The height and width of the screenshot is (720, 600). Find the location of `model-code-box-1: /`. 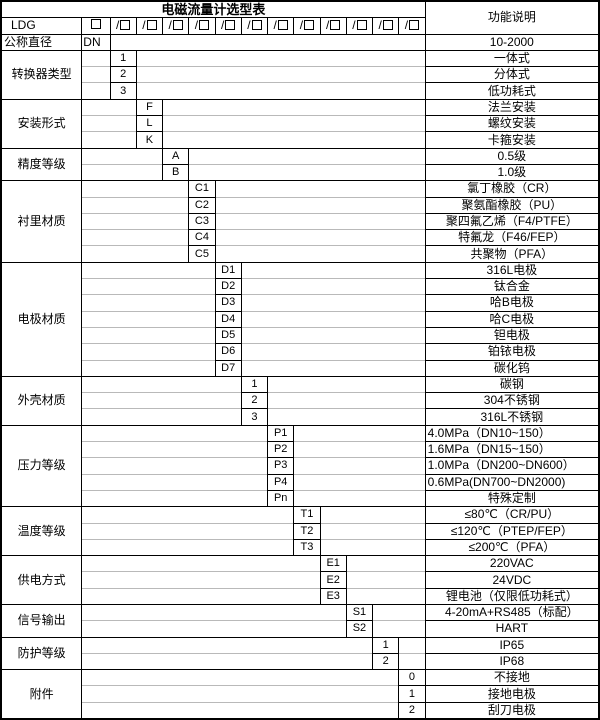

model-code-box-1: / is located at coordinates (123, 26).